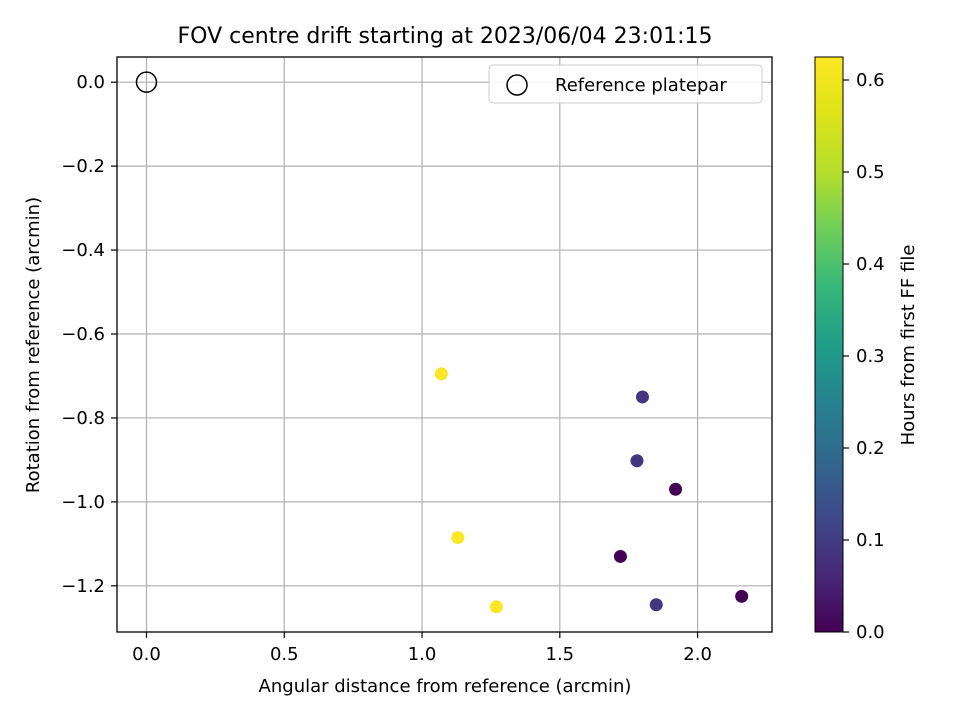 This screenshot has height=720, width=960. I want to click on colorbar-tick-label: 0.0, so click(870, 632).